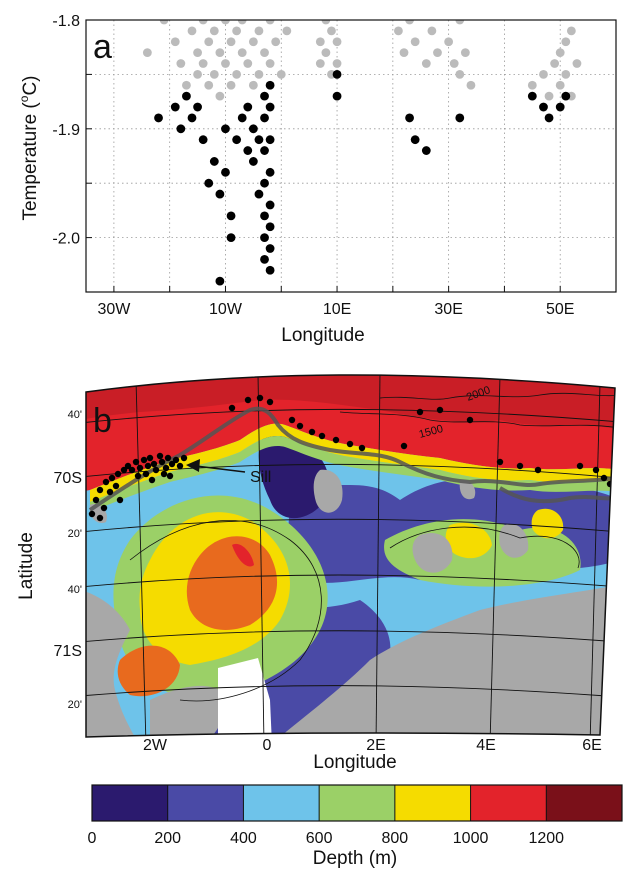 This screenshot has width=630, height=870. What do you see at coordinates (167, 838) in the screenshot?
I see `colorbar-tick-label: 200` at bounding box center [167, 838].